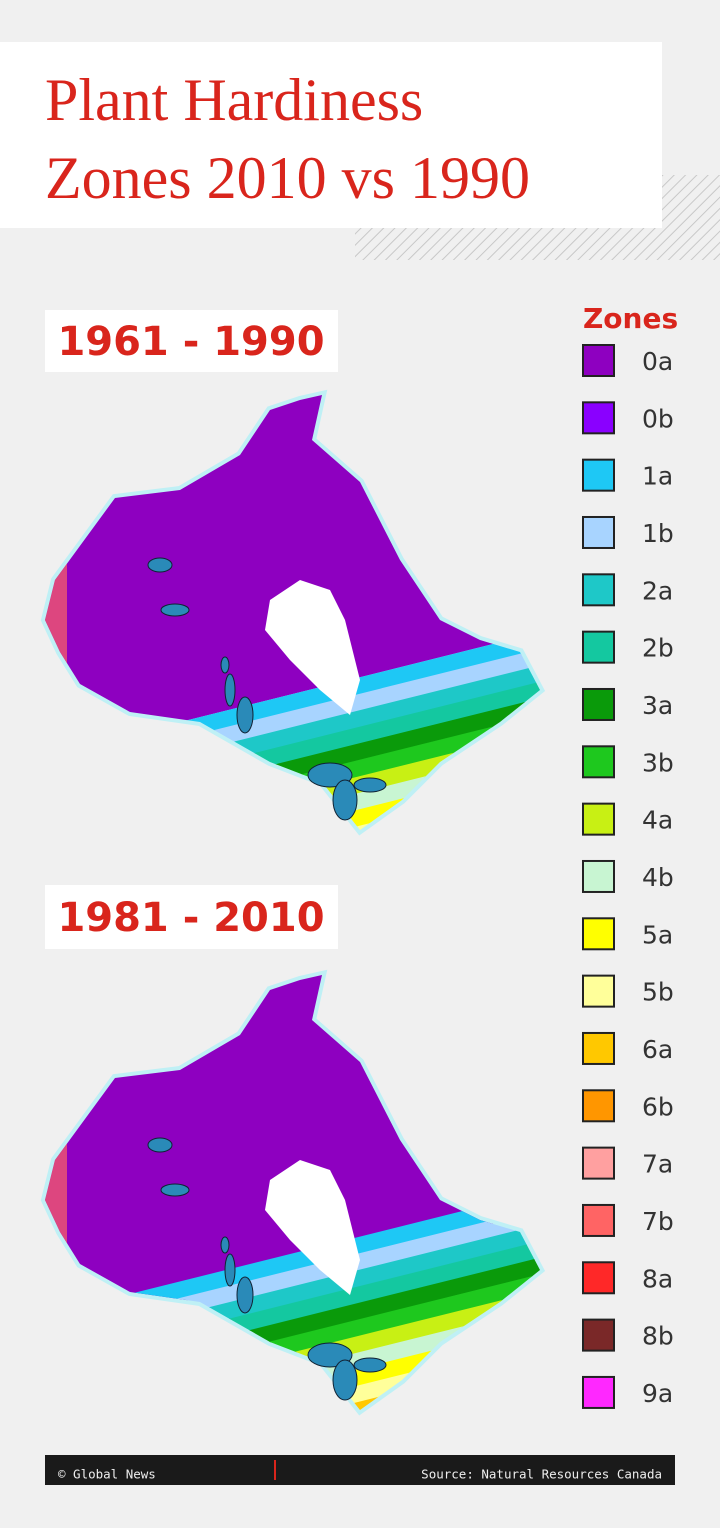 The height and width of the screenshot is (1528, 720). I want to click on legend-label: 6a, so click(657, 1049).